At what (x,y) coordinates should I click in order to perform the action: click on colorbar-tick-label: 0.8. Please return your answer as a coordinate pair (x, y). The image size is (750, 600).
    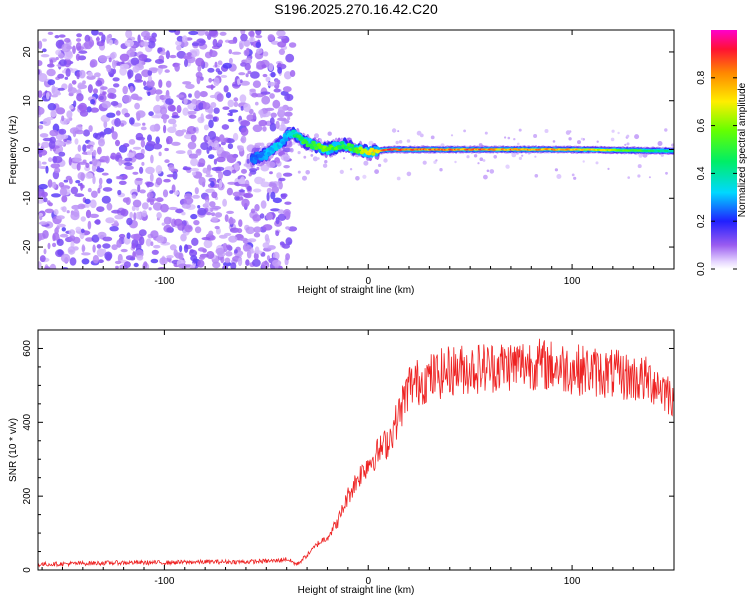
    Looking at the image, I should click on (701, 77).